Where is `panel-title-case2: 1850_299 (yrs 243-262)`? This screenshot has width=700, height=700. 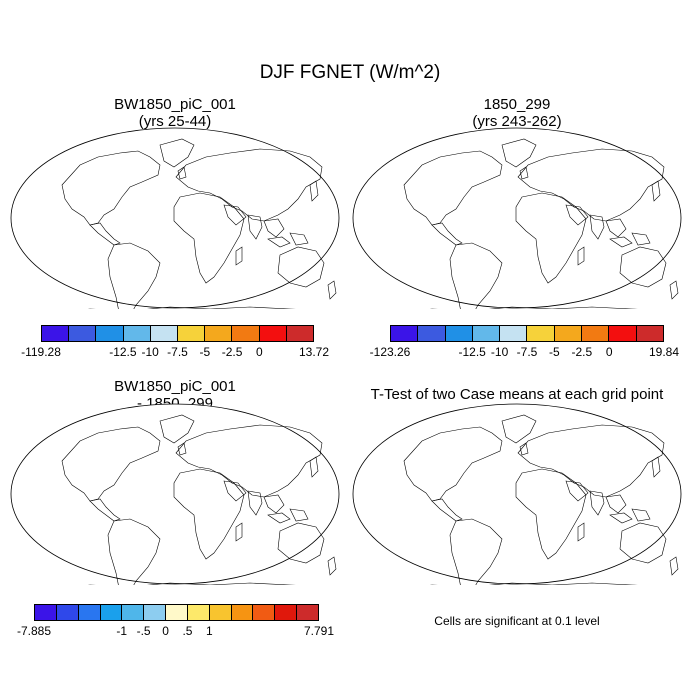 panel-title-case2: 1850_299 (yrs 243-262) is located at coordinates (517, 113).